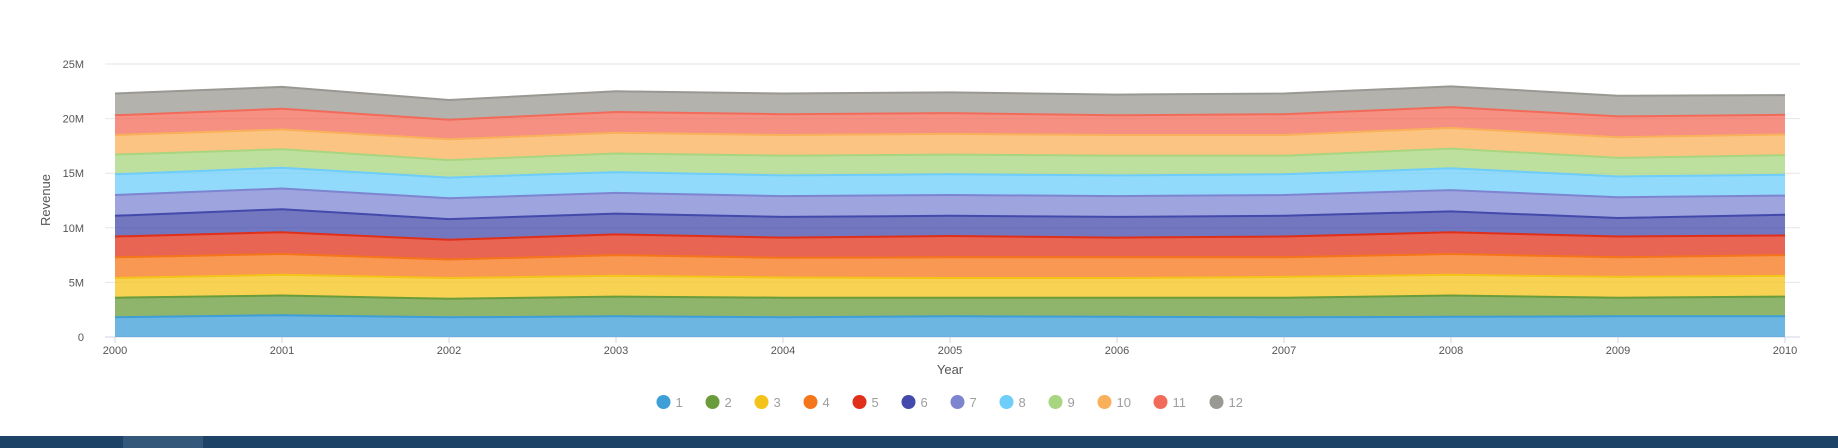 The image size is (1838, 448). What do you see at coordinates (76, 283) in the screenshot?
I see `y-tick-label: 5M` at bounding box center [76, 283].